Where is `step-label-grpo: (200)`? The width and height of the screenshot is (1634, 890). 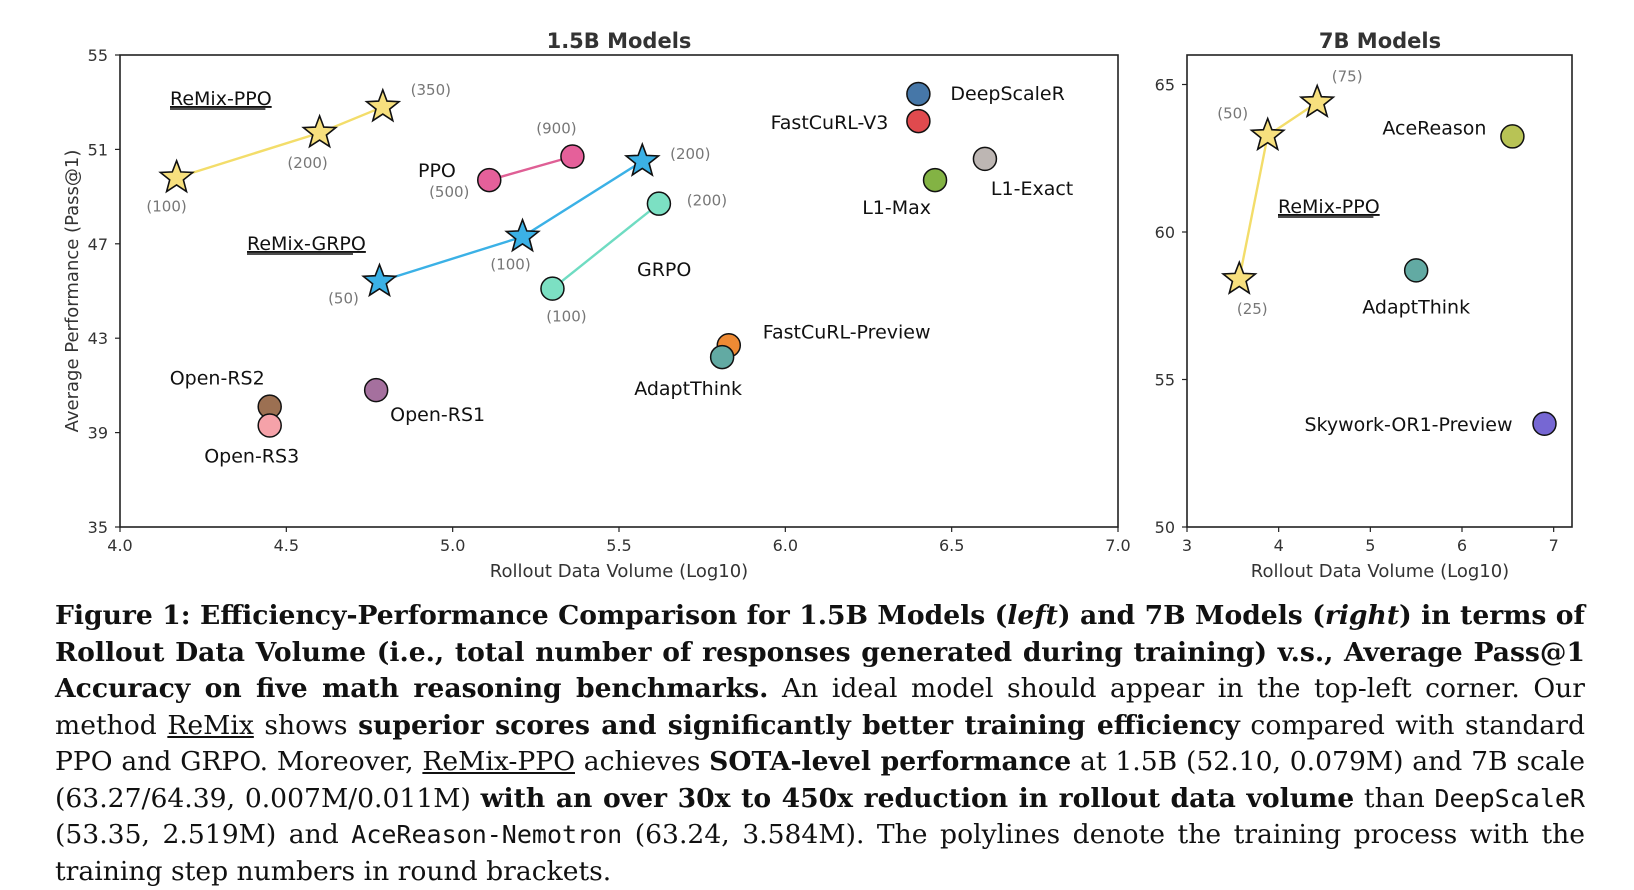
step-label-grpo: (200) is located at coordinates (707, 201).